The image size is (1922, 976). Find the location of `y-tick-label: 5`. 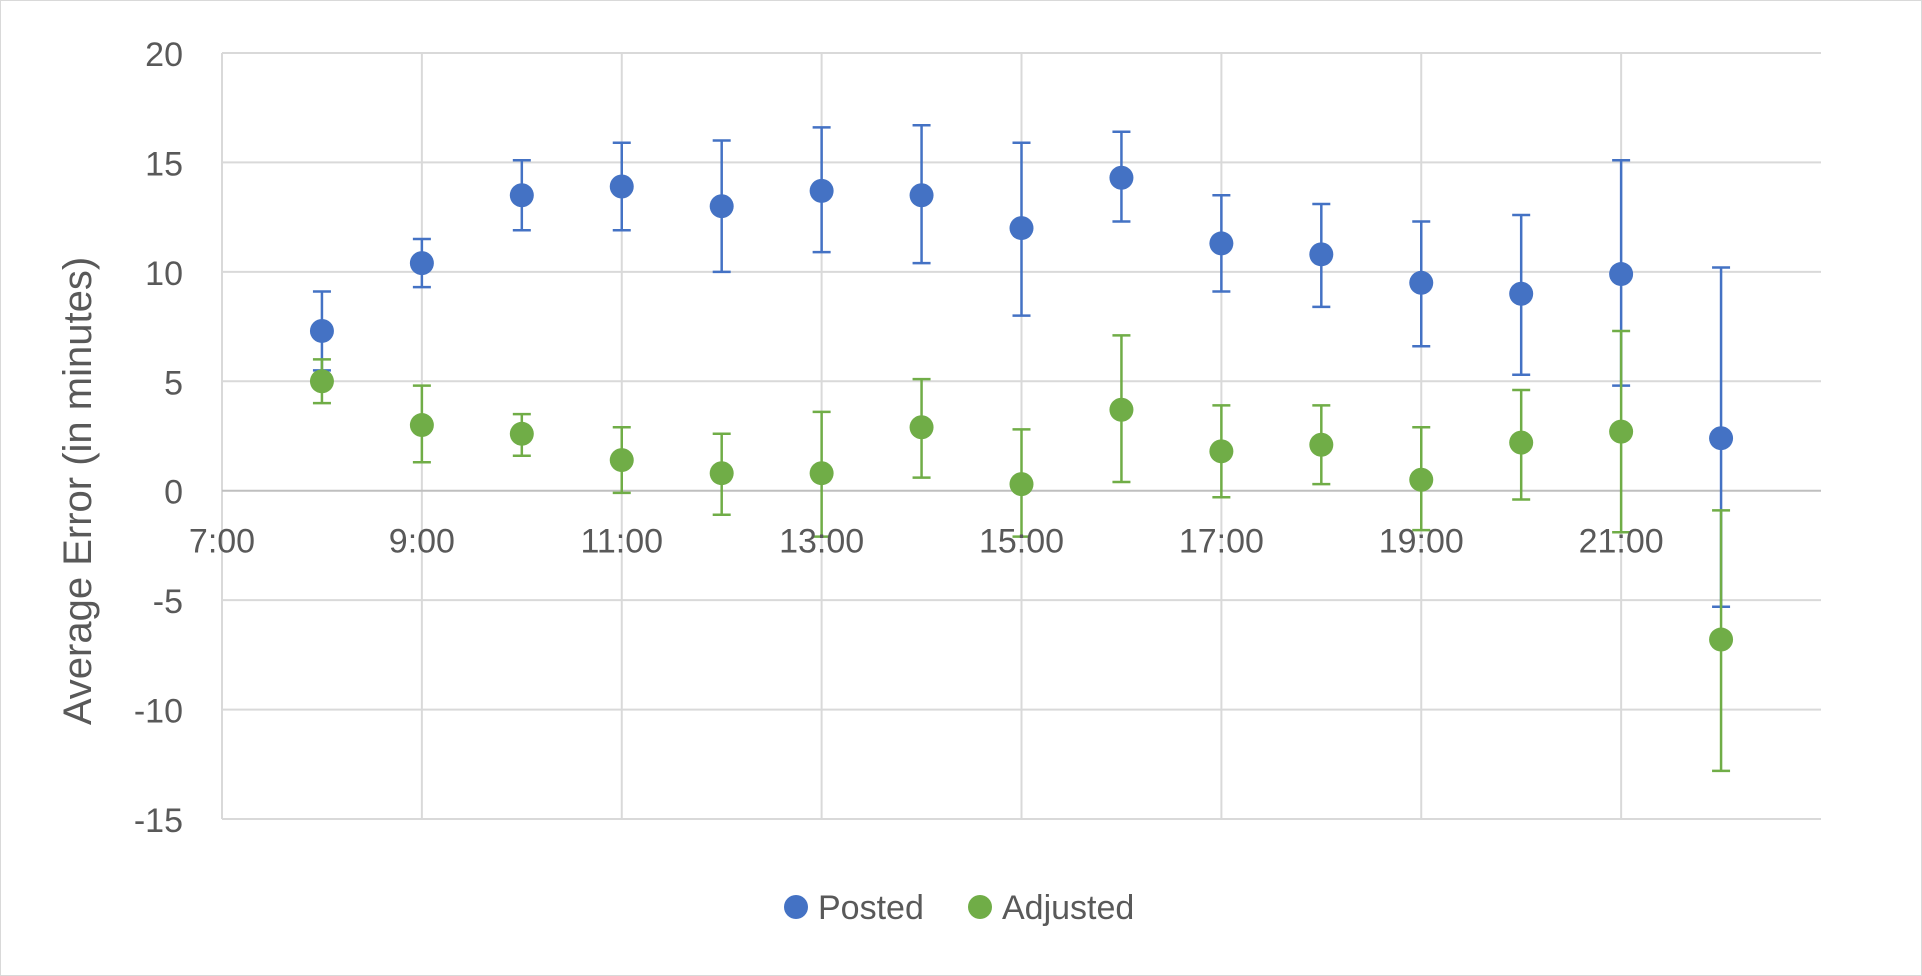

y-tick-label: 5 is located at coordinates (173, 383).